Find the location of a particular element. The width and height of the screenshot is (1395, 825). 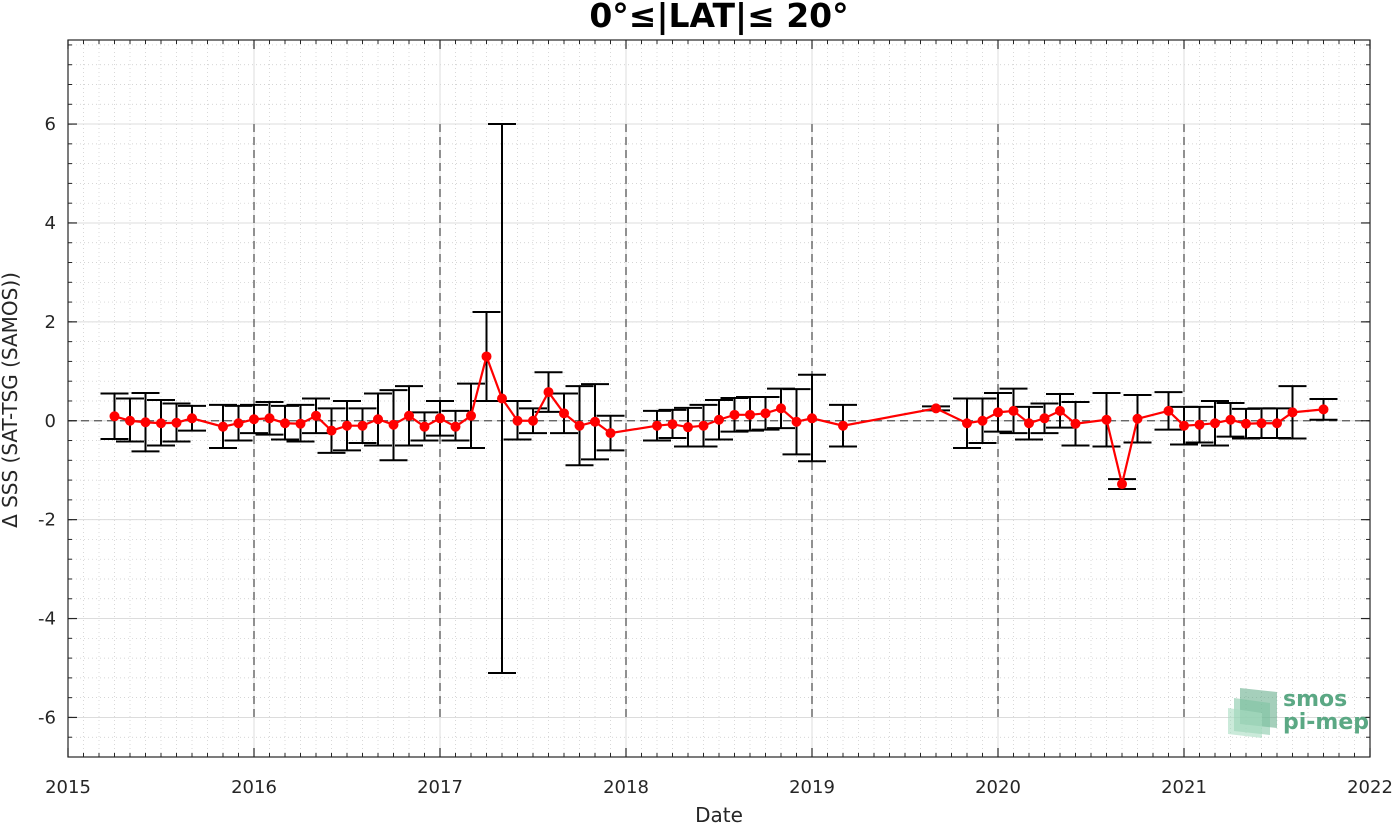

y-tick-label: -2 is located at coordinates (47, 520).